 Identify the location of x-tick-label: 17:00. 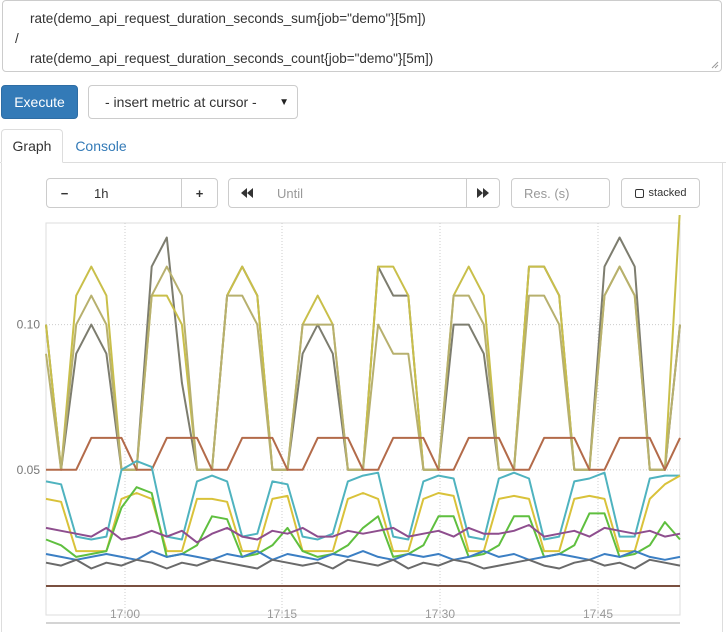
(125, 614).